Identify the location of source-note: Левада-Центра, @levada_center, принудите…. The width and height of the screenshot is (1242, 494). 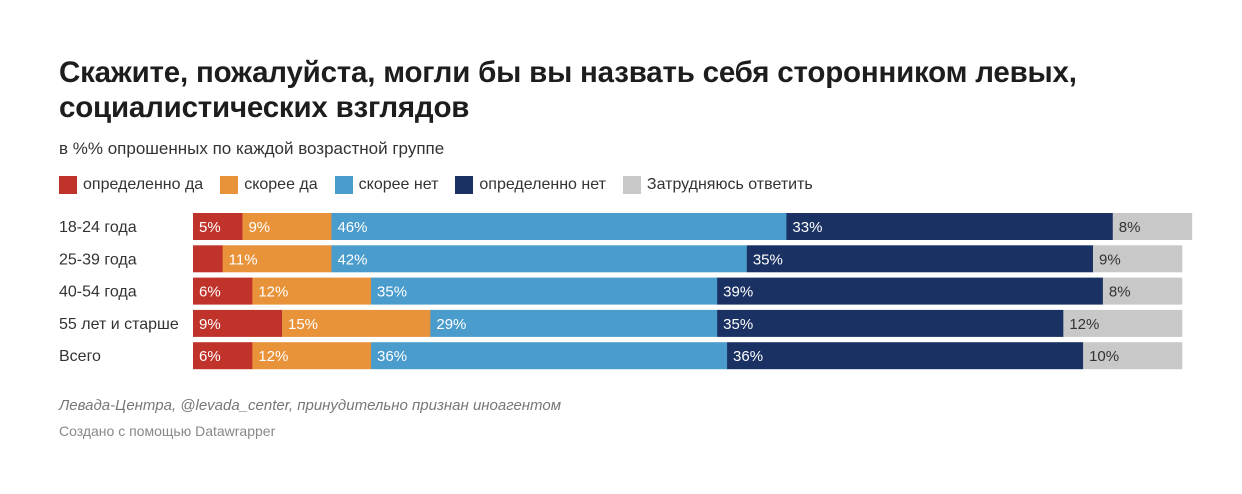
(310, 405).